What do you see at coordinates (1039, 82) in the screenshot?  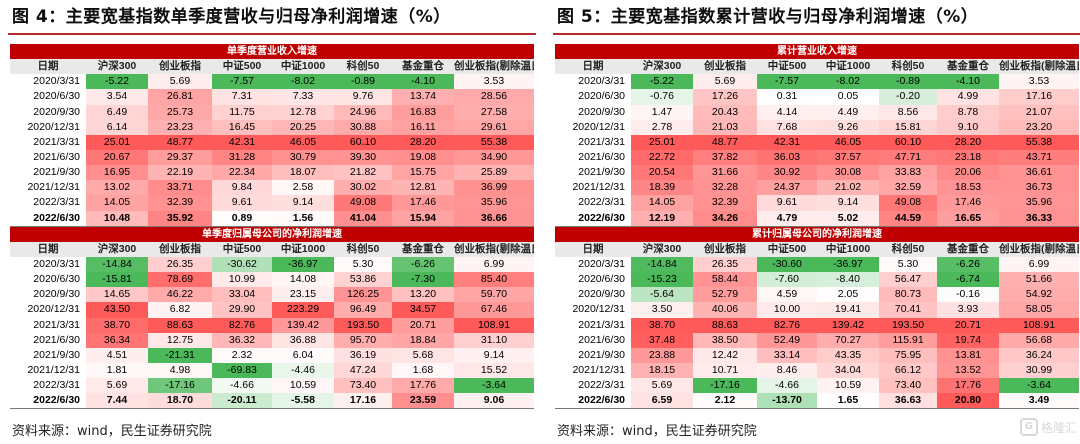 I see `value-cell: 3.53` at bounding box center [1039, 82].